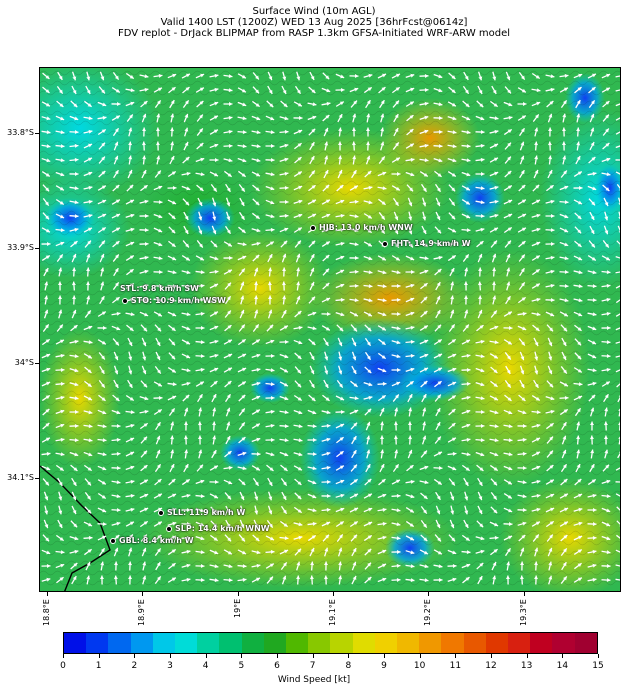  What do you see at coordinates (159, 288) in the screenshot?
I see `station-stl-label: STL: 9.8 km/h SW` at bounding box center [159, 288].